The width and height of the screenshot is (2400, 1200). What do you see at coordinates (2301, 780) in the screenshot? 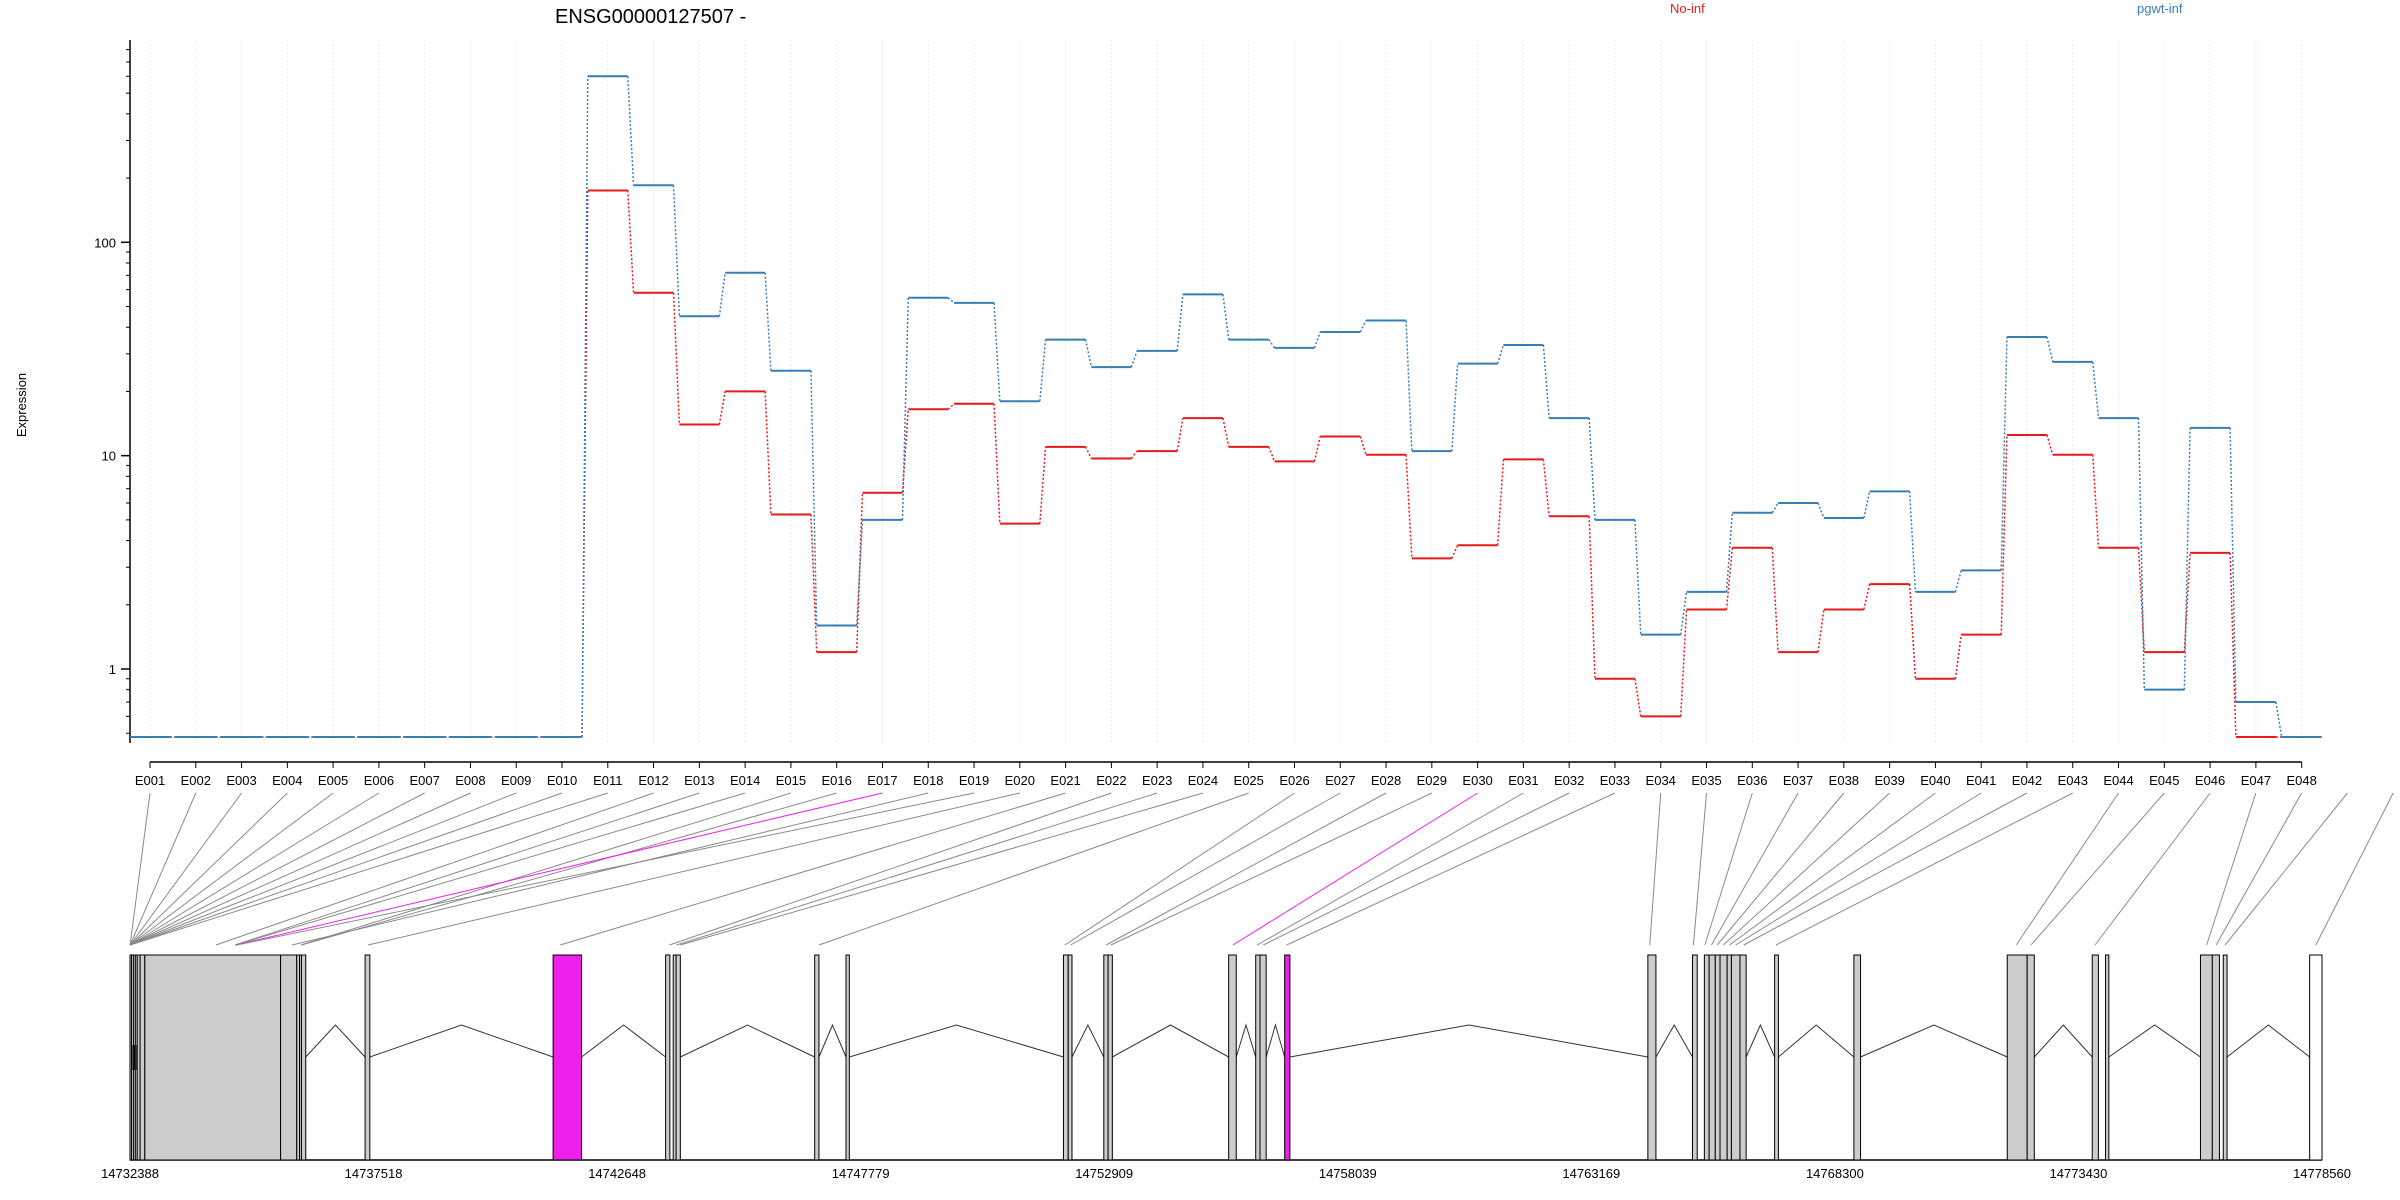
I see `x-tick-label: E048` at bounding box center [2301, 780].